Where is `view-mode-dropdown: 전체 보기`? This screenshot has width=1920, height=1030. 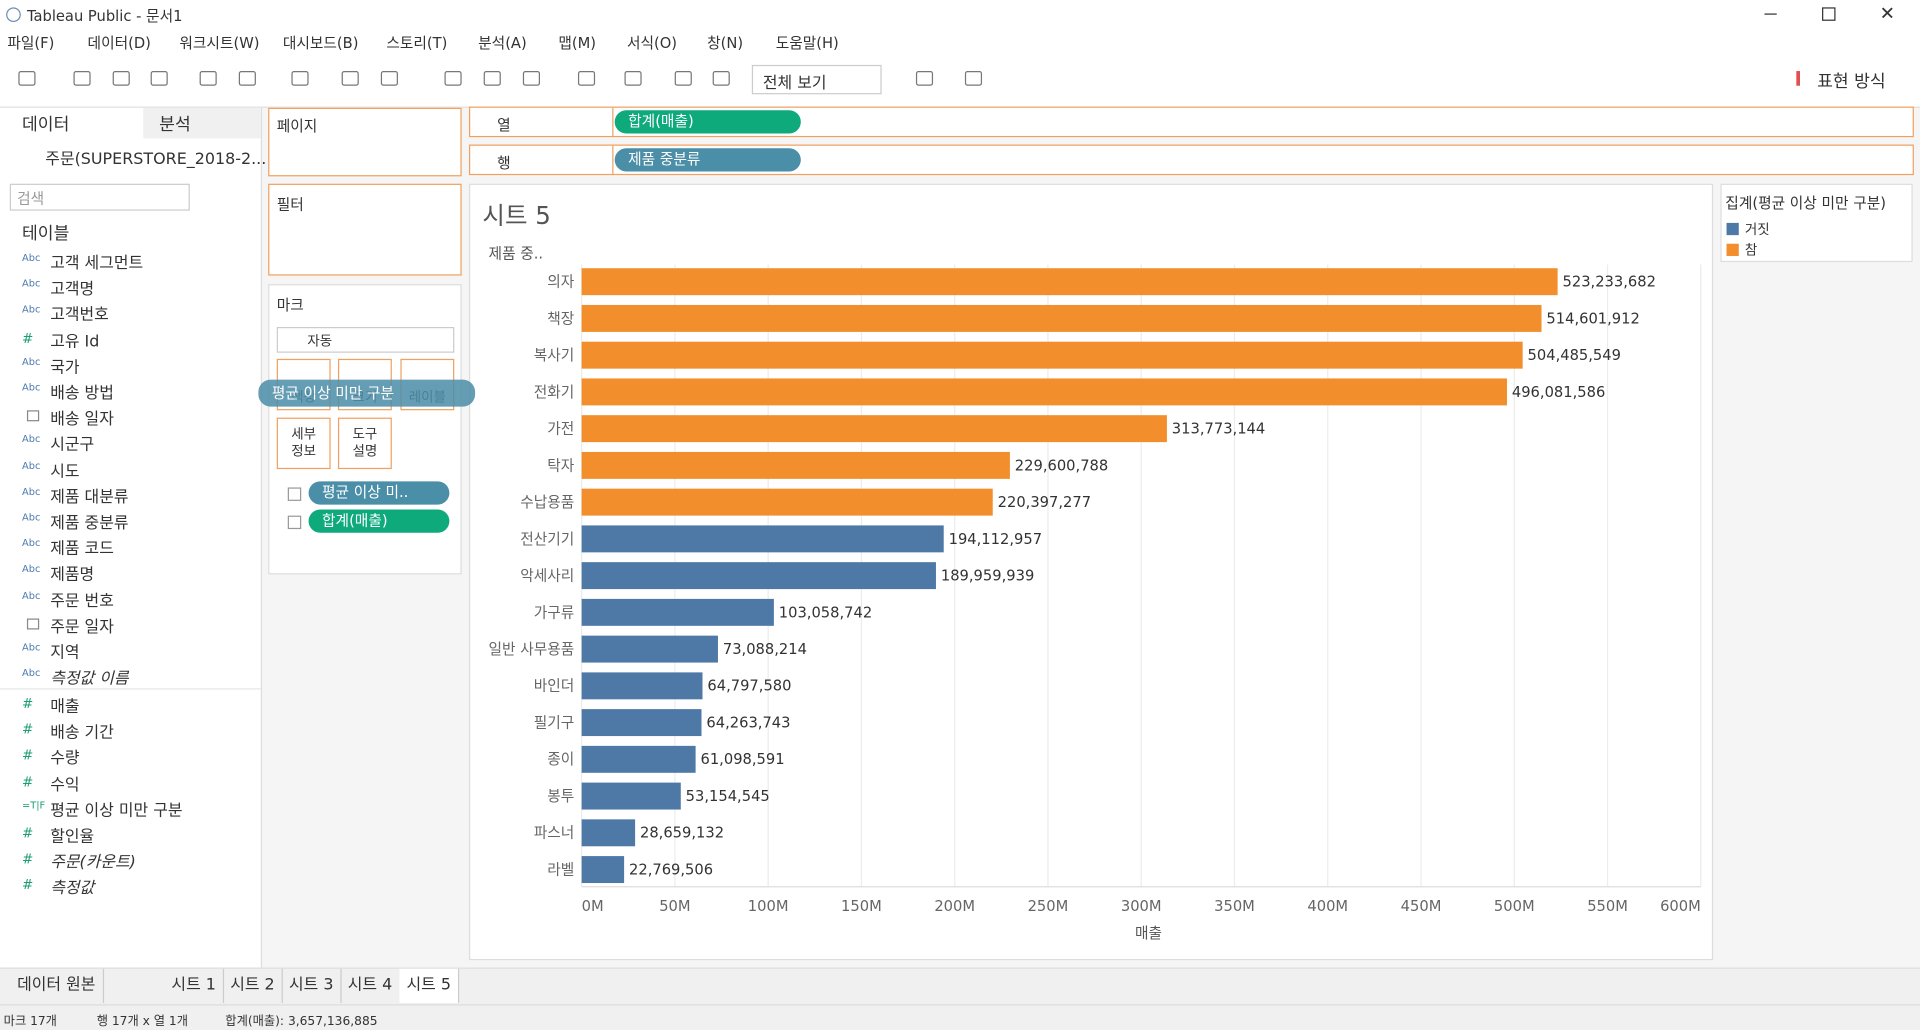
view-mode-dropdown: 전체 보기 is located at coordinates (816, 79).